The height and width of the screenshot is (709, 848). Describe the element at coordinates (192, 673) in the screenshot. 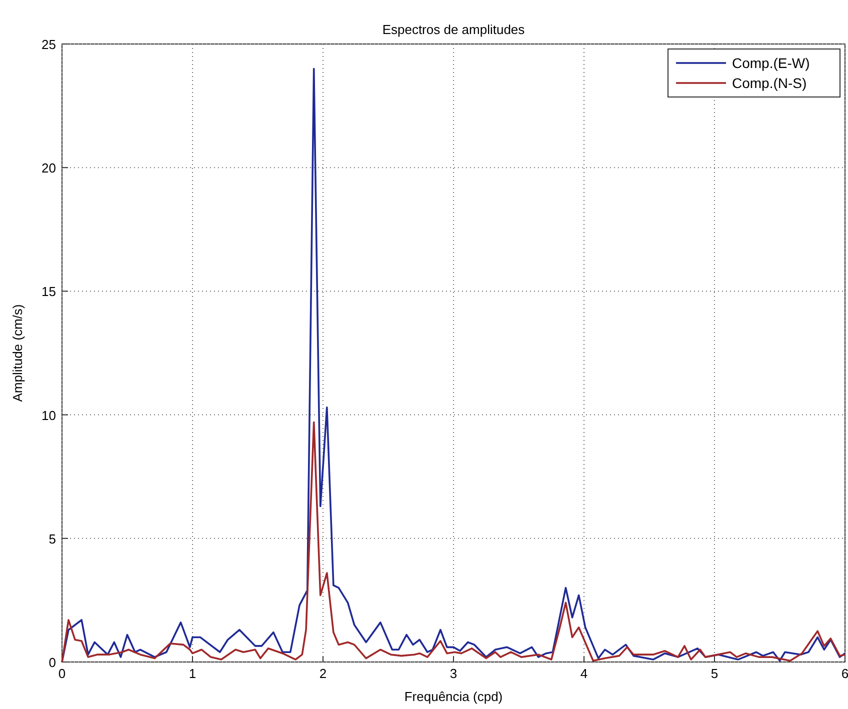

I see `x-tick-label: 1` at that location.